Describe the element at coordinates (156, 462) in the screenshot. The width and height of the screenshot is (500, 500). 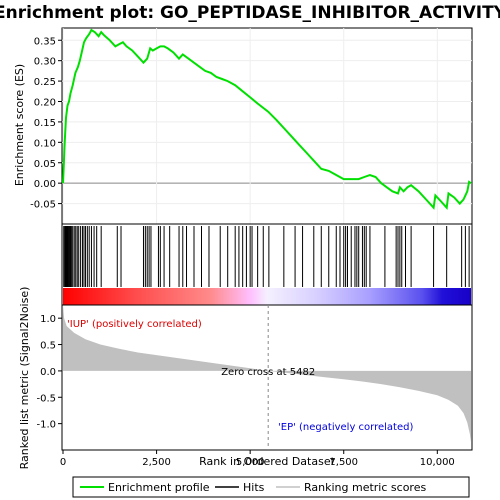
I see `x-tick-label: 2,500` at that location.